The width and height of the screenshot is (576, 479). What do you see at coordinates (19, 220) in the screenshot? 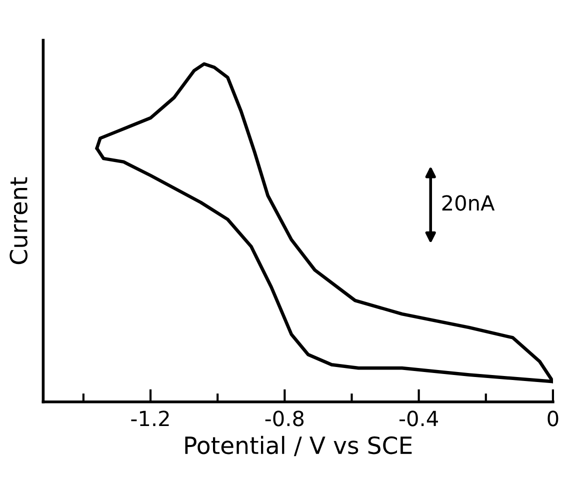
I see `y-axis-title: Current` at bounding box center [19, 220].